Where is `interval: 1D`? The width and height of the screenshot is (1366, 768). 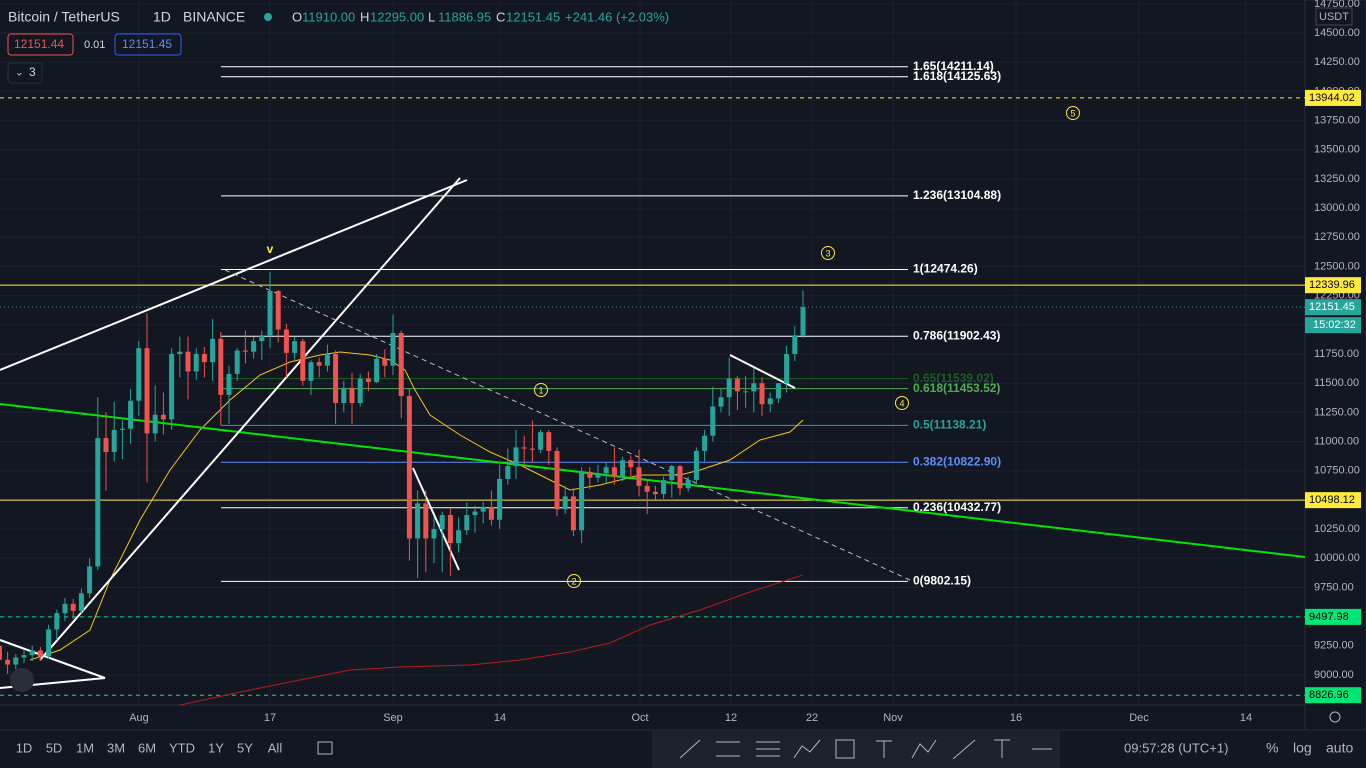 interval: 1D is located at coordinates (162, 17).